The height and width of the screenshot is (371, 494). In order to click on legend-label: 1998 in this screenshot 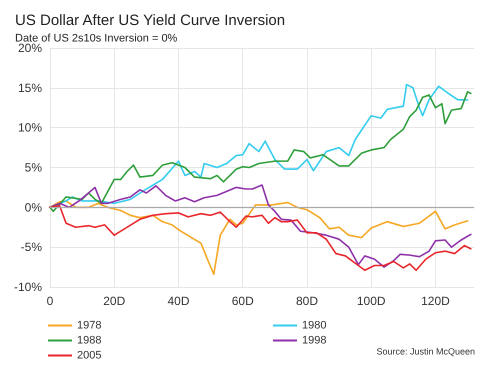, I will do `click(314, 340)`.